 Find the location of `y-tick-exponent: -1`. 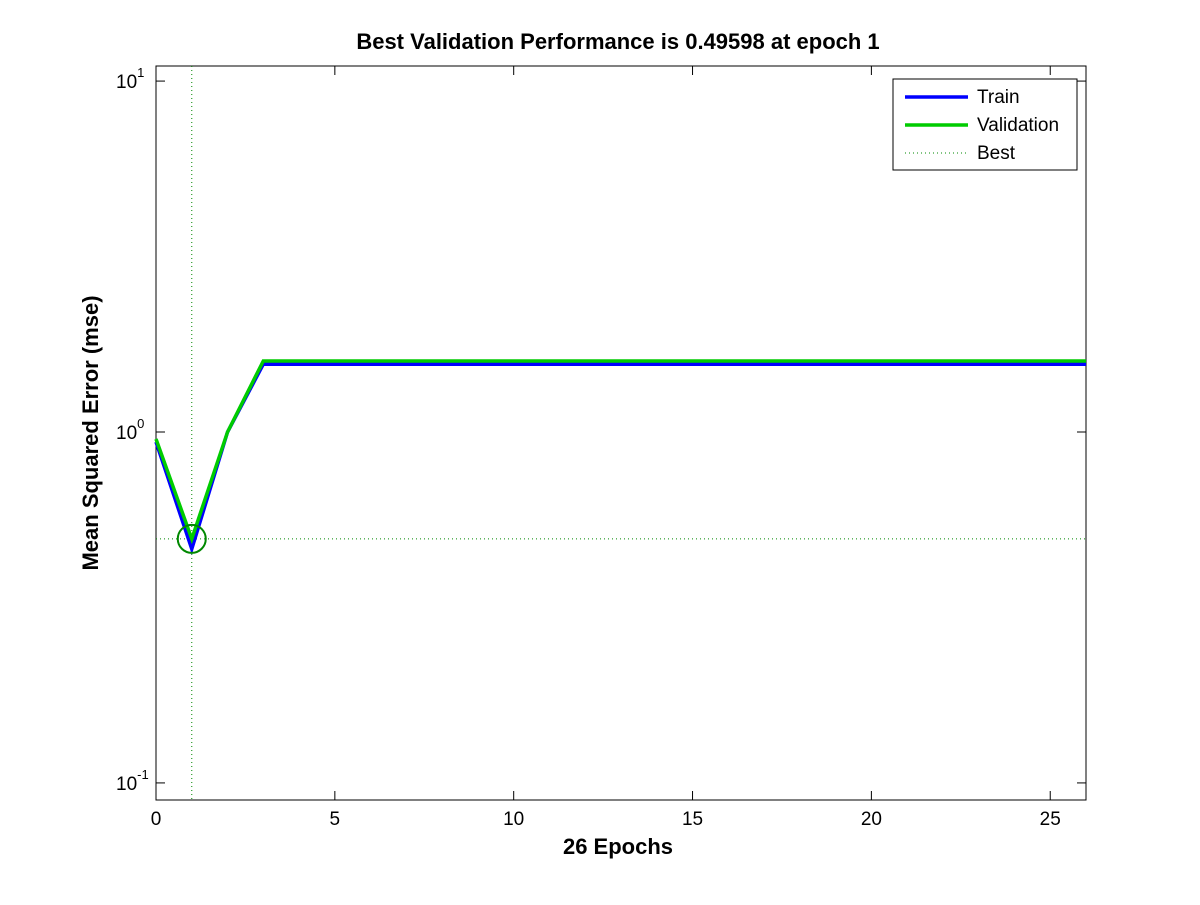

y-tick-exponent: -1 is located at coordinates (143, 774).